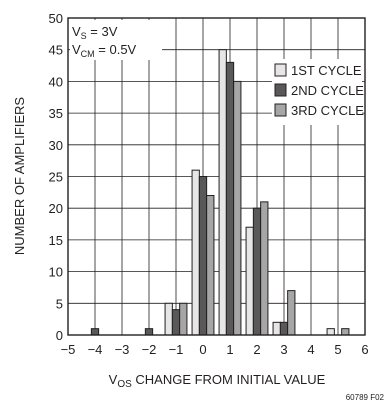 The image size is (389, 404). I want to click on y-tick-label: 15, so click(56, 240).